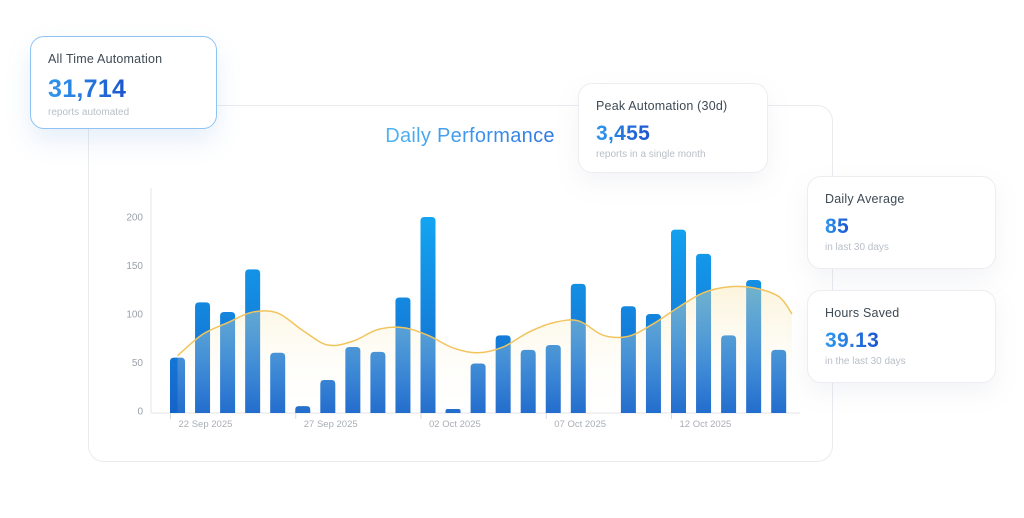  What do you see at coordinates (470, 136) in the screenshot?
I see `chart-title: Daily Performance` at bounding box center [470, 136].